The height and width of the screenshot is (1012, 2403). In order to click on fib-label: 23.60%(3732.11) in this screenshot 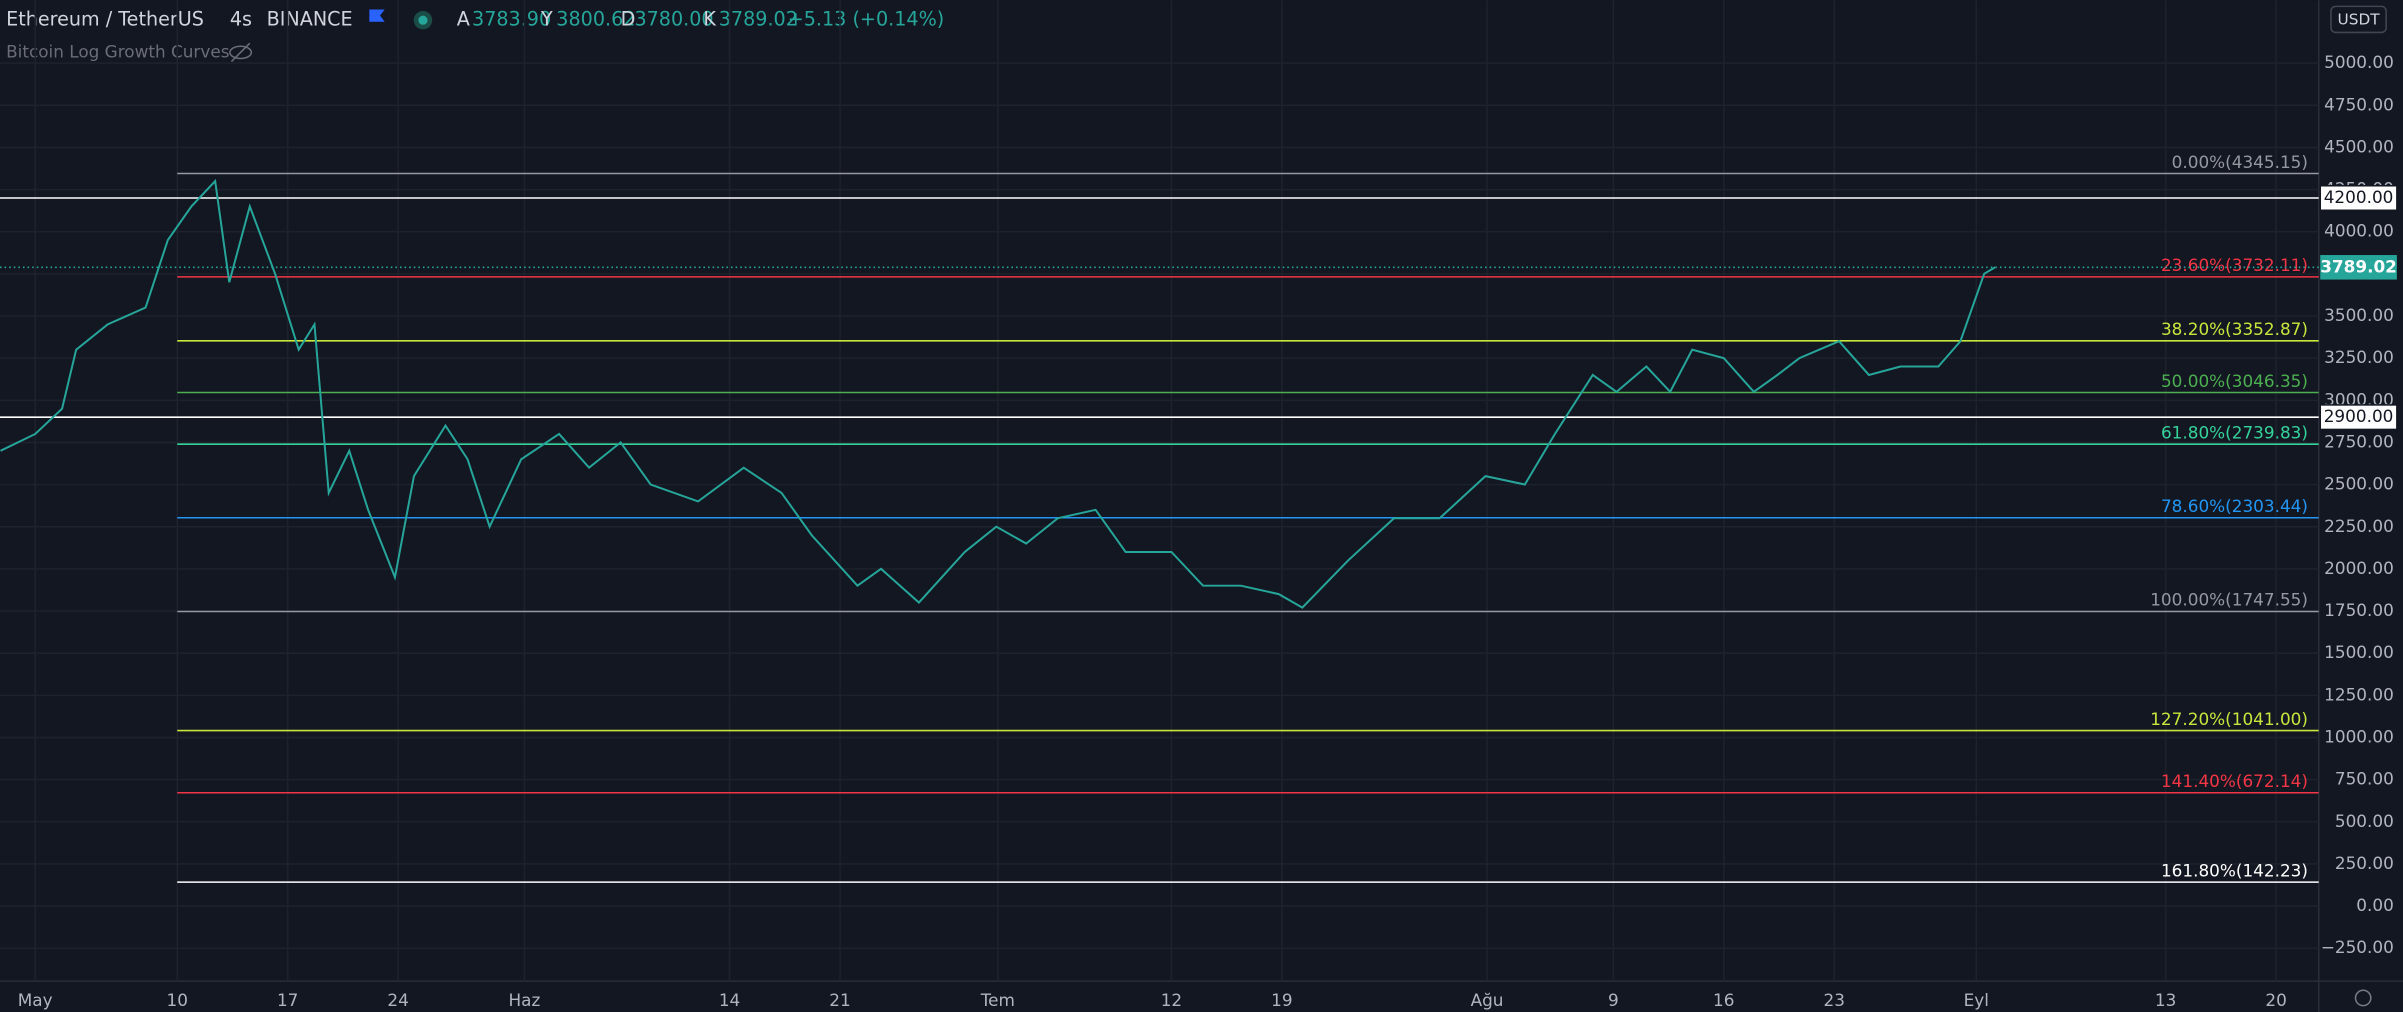, I will do `click(2234, 265)`.